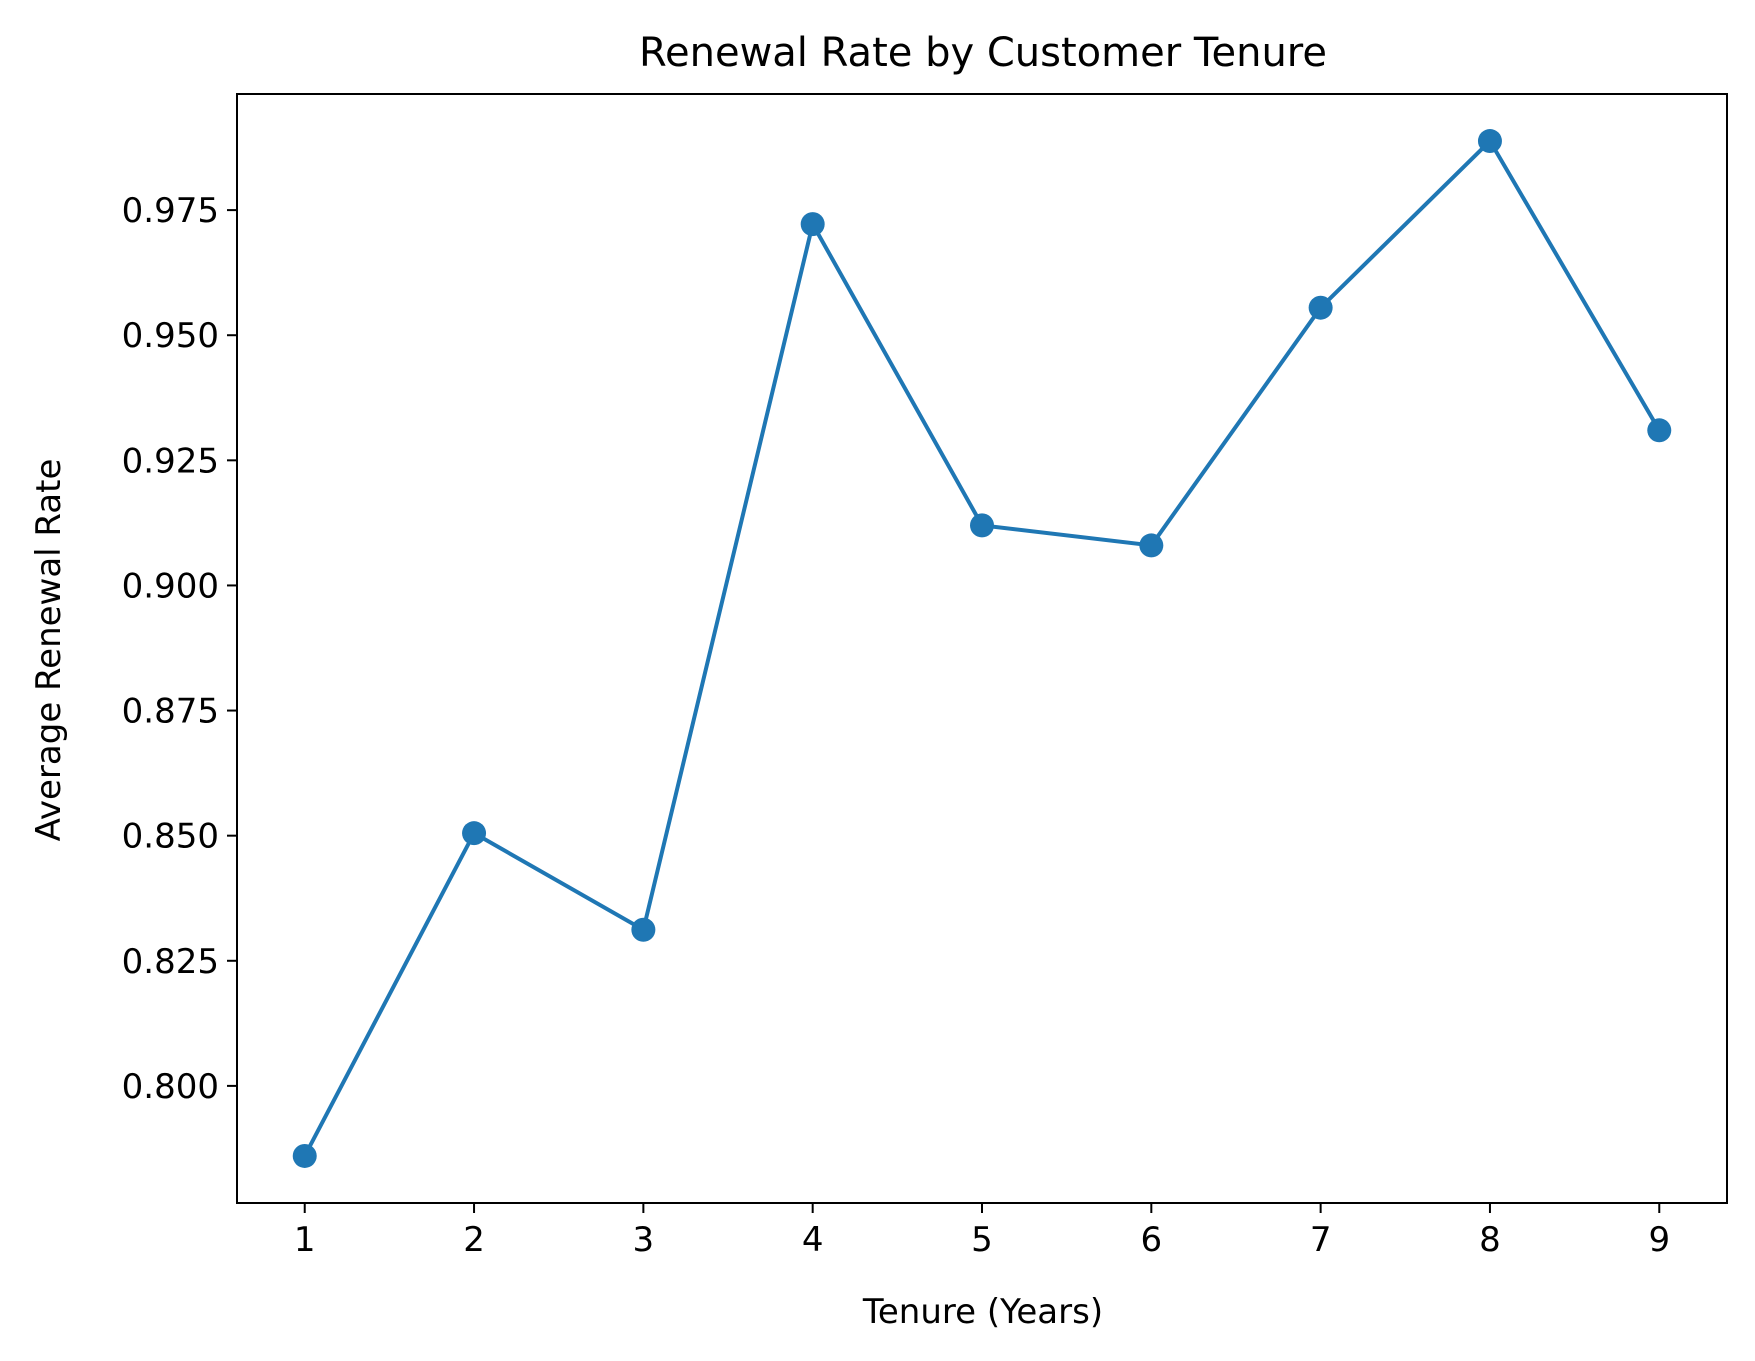 This screenshot has height=1361, width=1755. What do you see at coordinates (170, 712) in the screenshot?
I see `y-tick-label: 0.875` at bounding box center [170, 712].